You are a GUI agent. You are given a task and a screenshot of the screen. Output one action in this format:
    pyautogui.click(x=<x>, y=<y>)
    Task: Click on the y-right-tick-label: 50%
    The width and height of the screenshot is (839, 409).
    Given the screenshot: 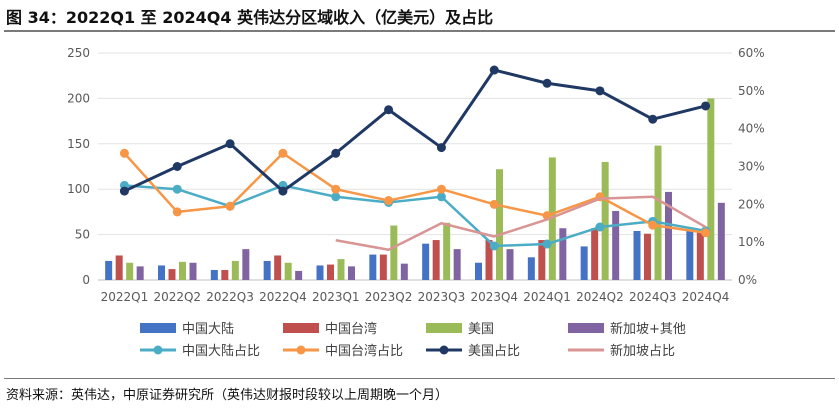 What is the action you would take?
    pyautogui.click(x=751, y=91)
    